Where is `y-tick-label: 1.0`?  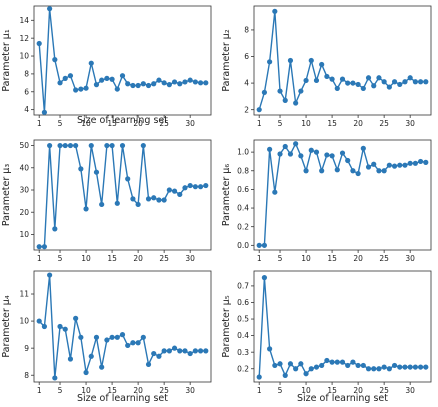
y-tick-label: 1.0 is located at coordinates (243, 152).